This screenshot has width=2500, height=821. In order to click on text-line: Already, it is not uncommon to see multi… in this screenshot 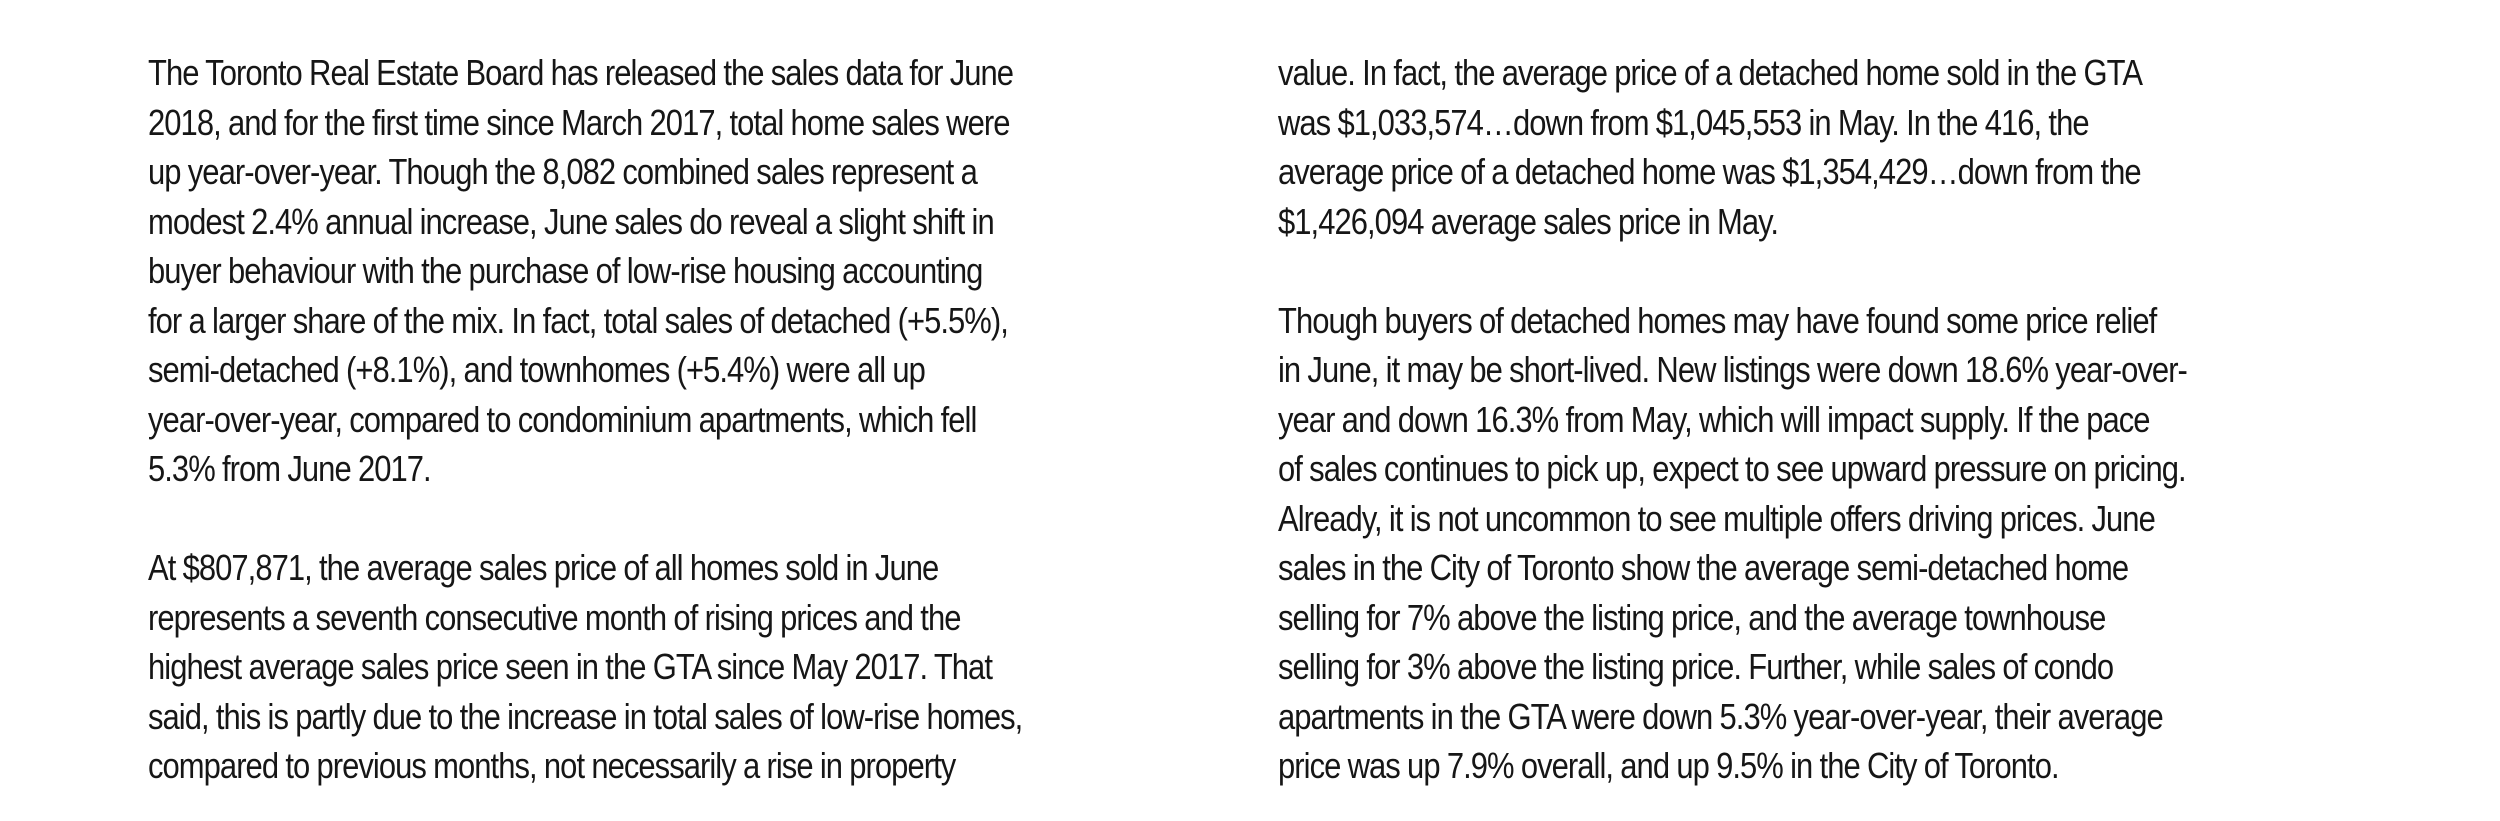, I will do `click(1717, 518)`.